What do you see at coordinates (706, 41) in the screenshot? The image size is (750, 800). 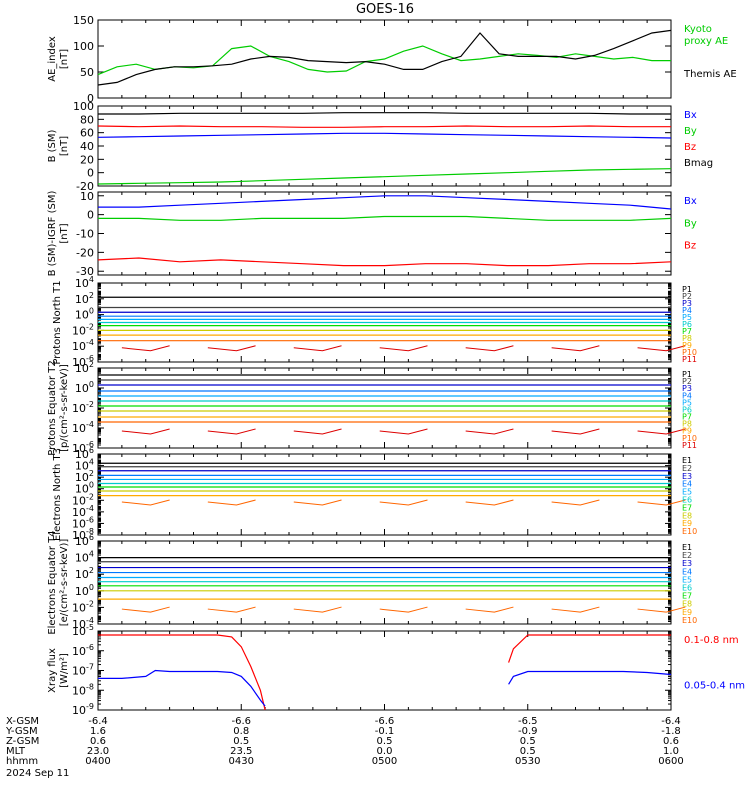 I see `legend-kyoto-proxy-ae: proxy AE` at bounding box center [706, 41].